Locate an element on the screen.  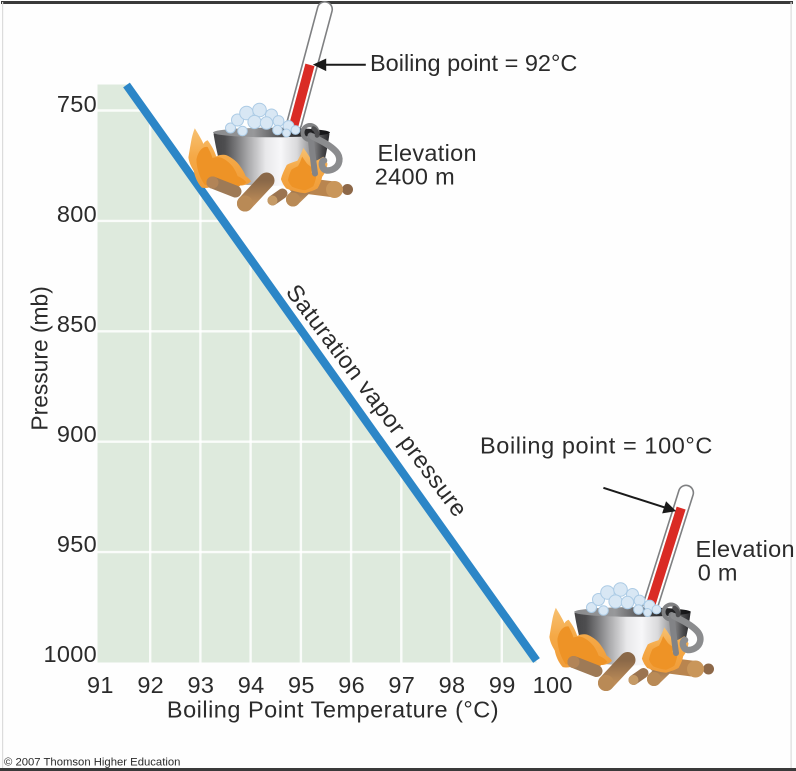
svg-text: 1000 is located at coordinates (70, 654).